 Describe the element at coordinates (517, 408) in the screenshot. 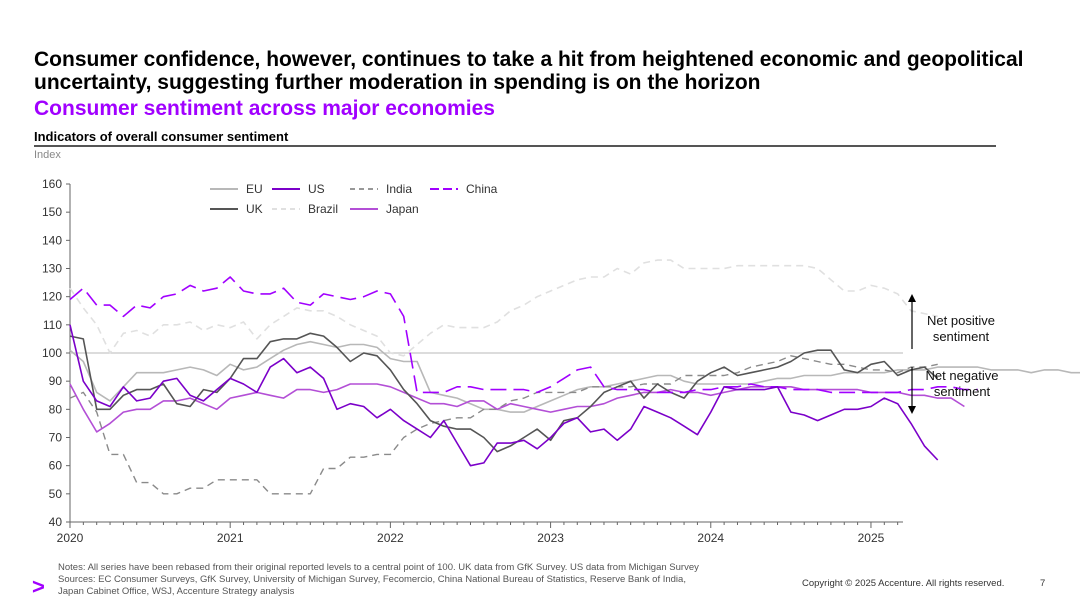

I see `series-line-japan` at that location.